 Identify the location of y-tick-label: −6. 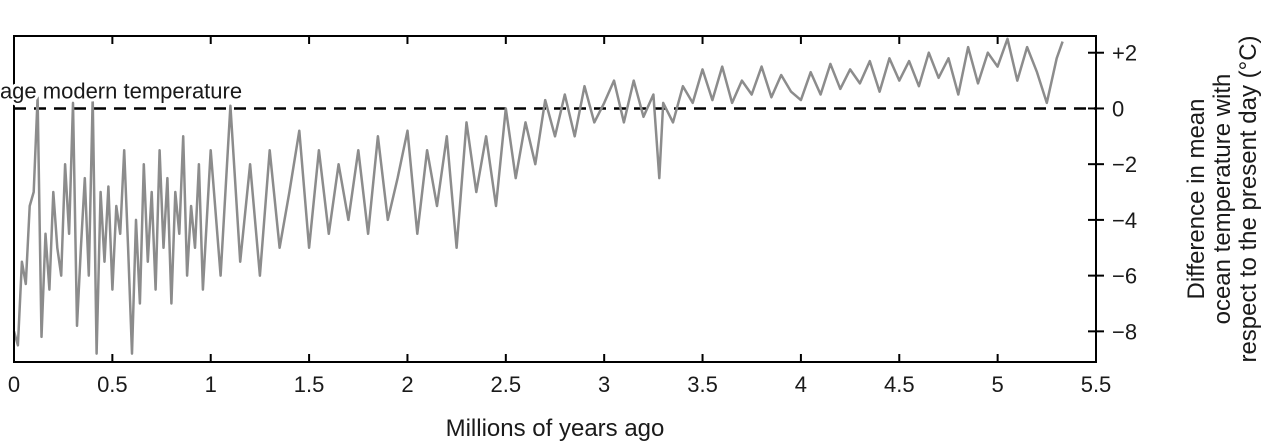
(1124, 276).